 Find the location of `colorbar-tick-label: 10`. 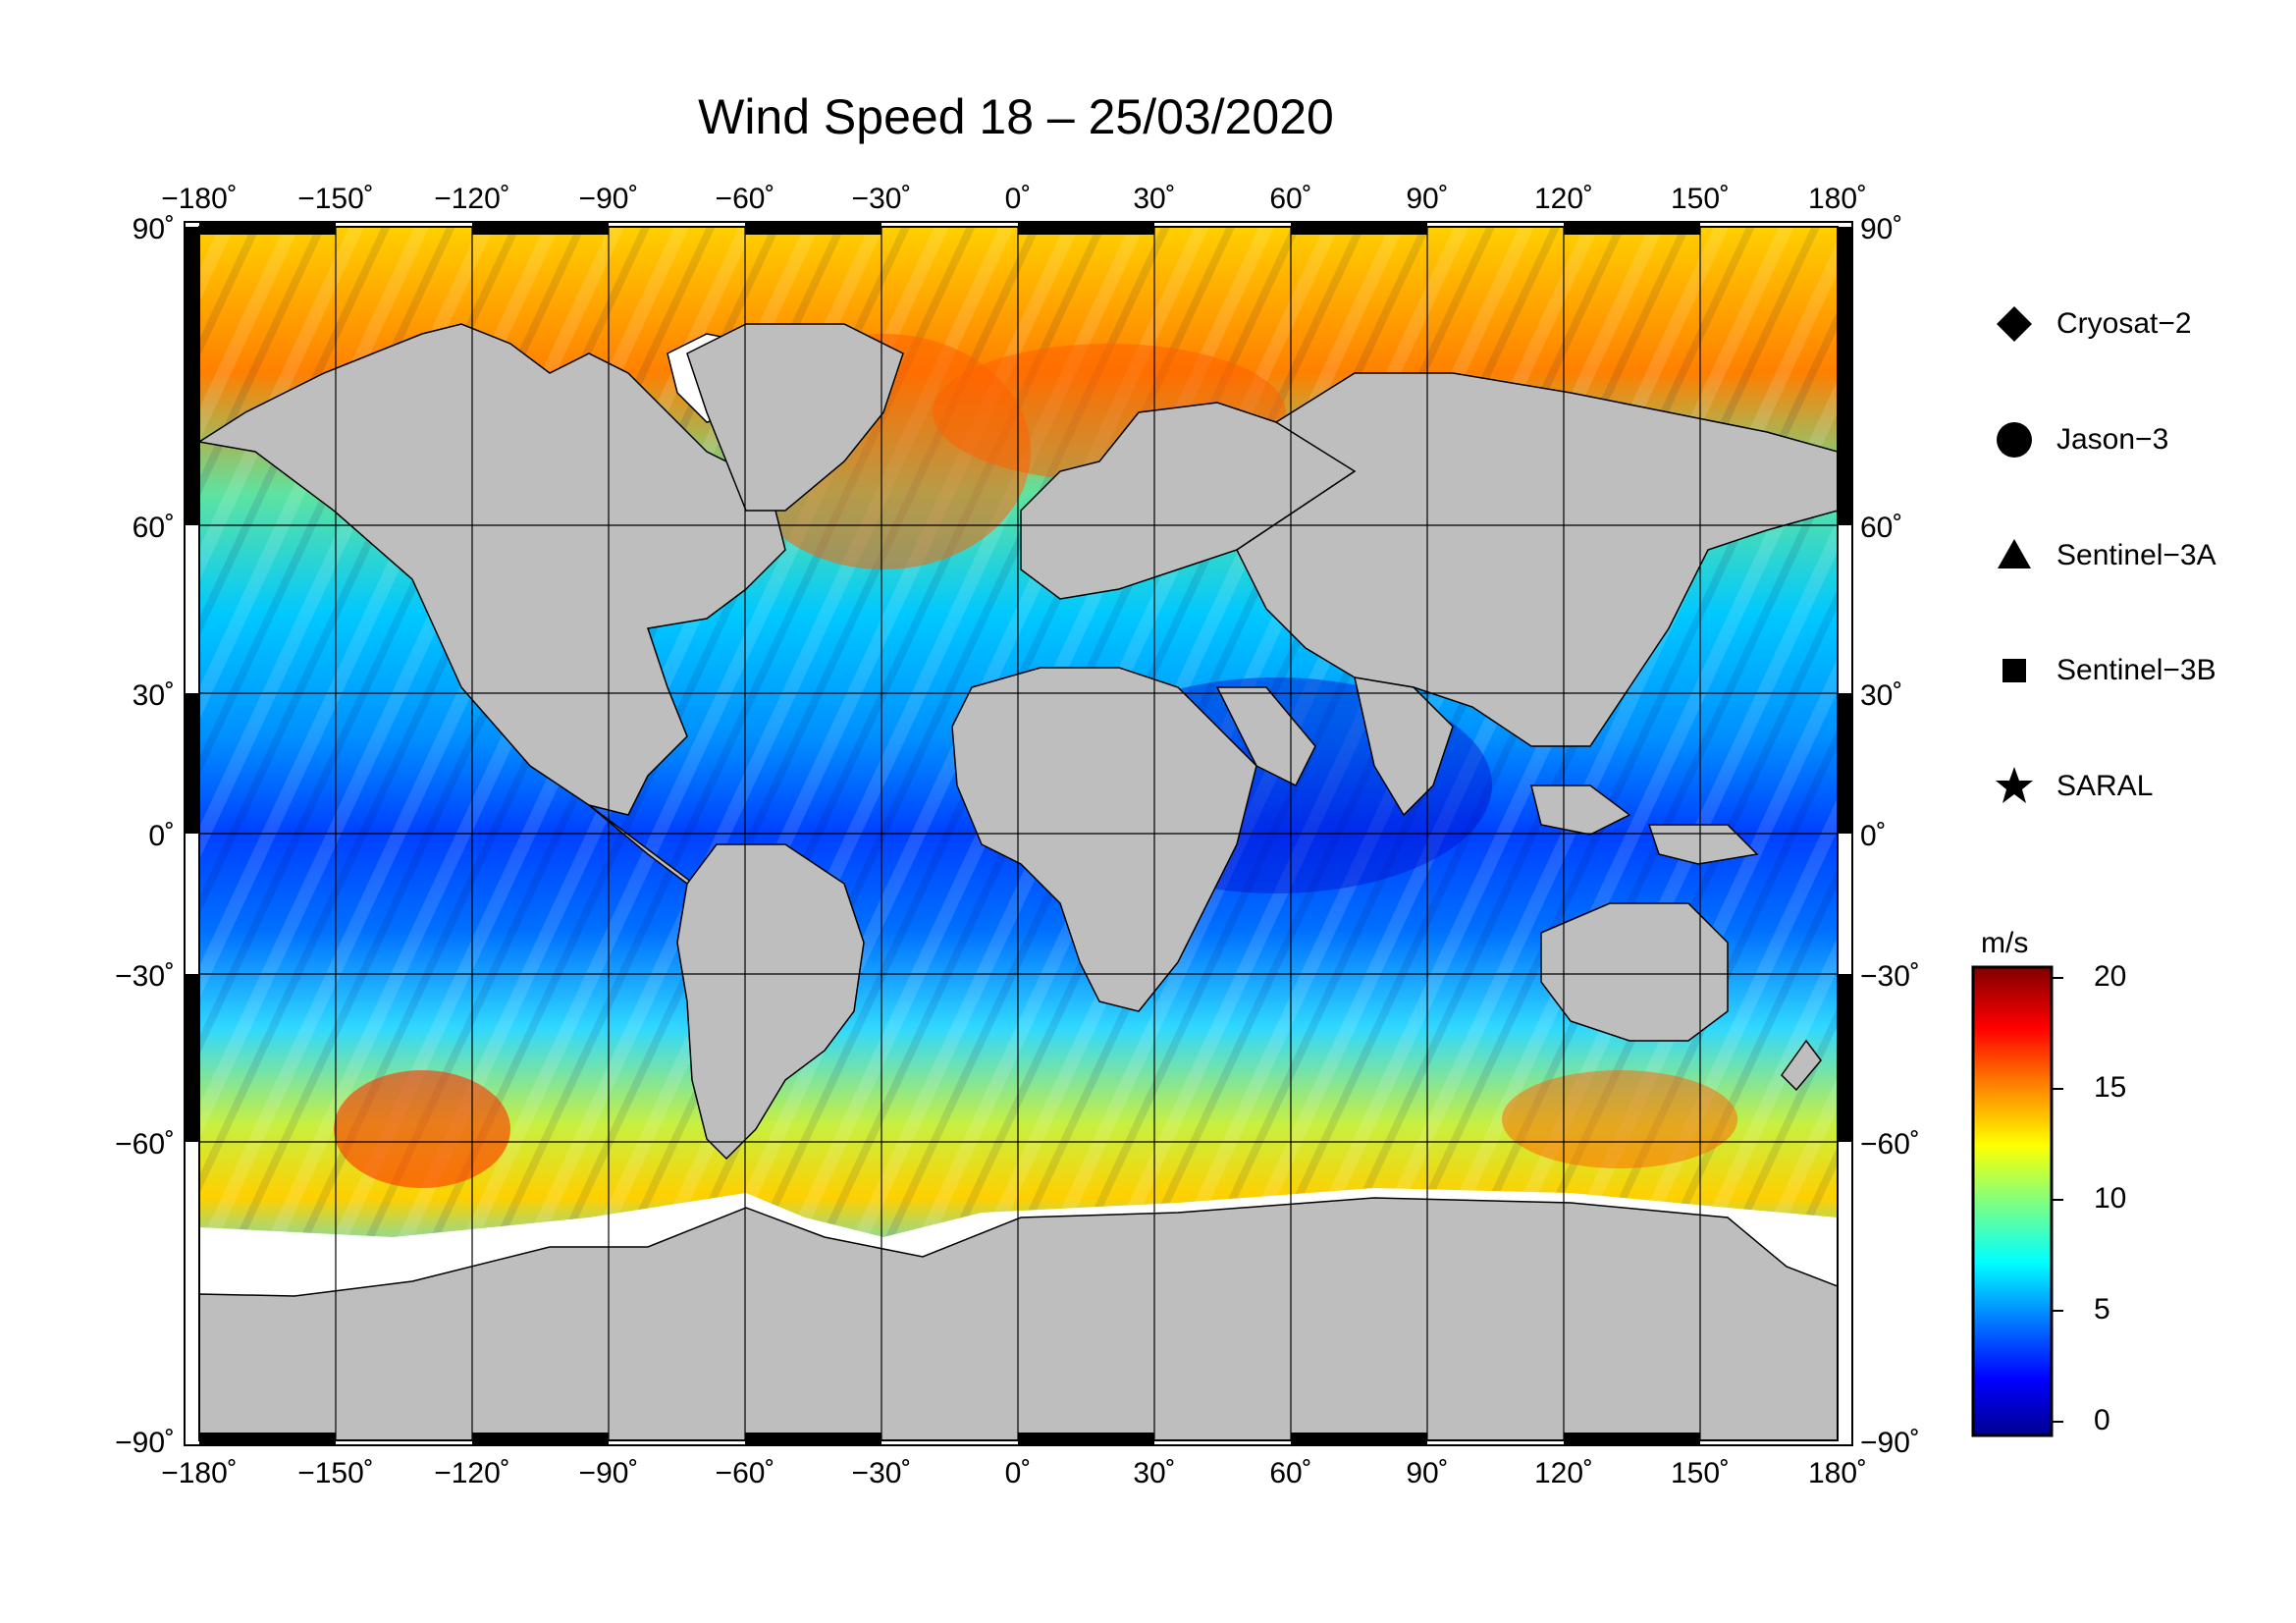

colorbar-tick-label: 10 is located at coordinates (2110, 1198).